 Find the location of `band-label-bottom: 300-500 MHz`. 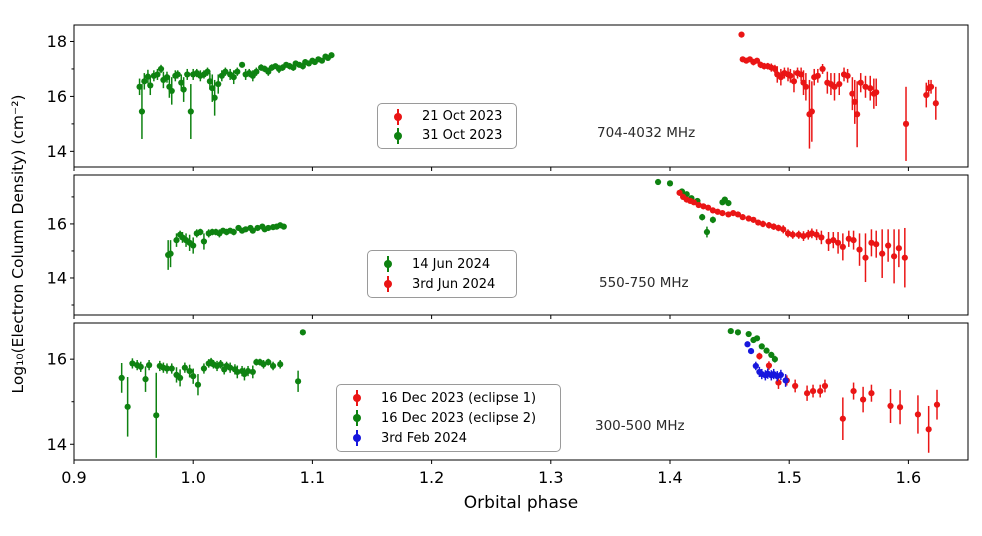

band-label-bottom: 300-500 MHz is located at coordinates (640, 426).